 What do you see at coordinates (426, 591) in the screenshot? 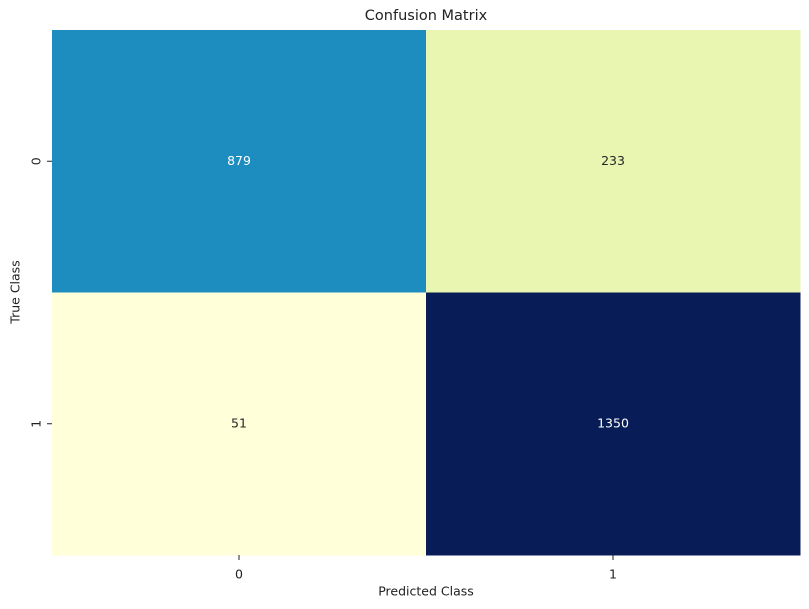
I see `x-axis-label: Predicted Class` at bounding box center [426, 591].